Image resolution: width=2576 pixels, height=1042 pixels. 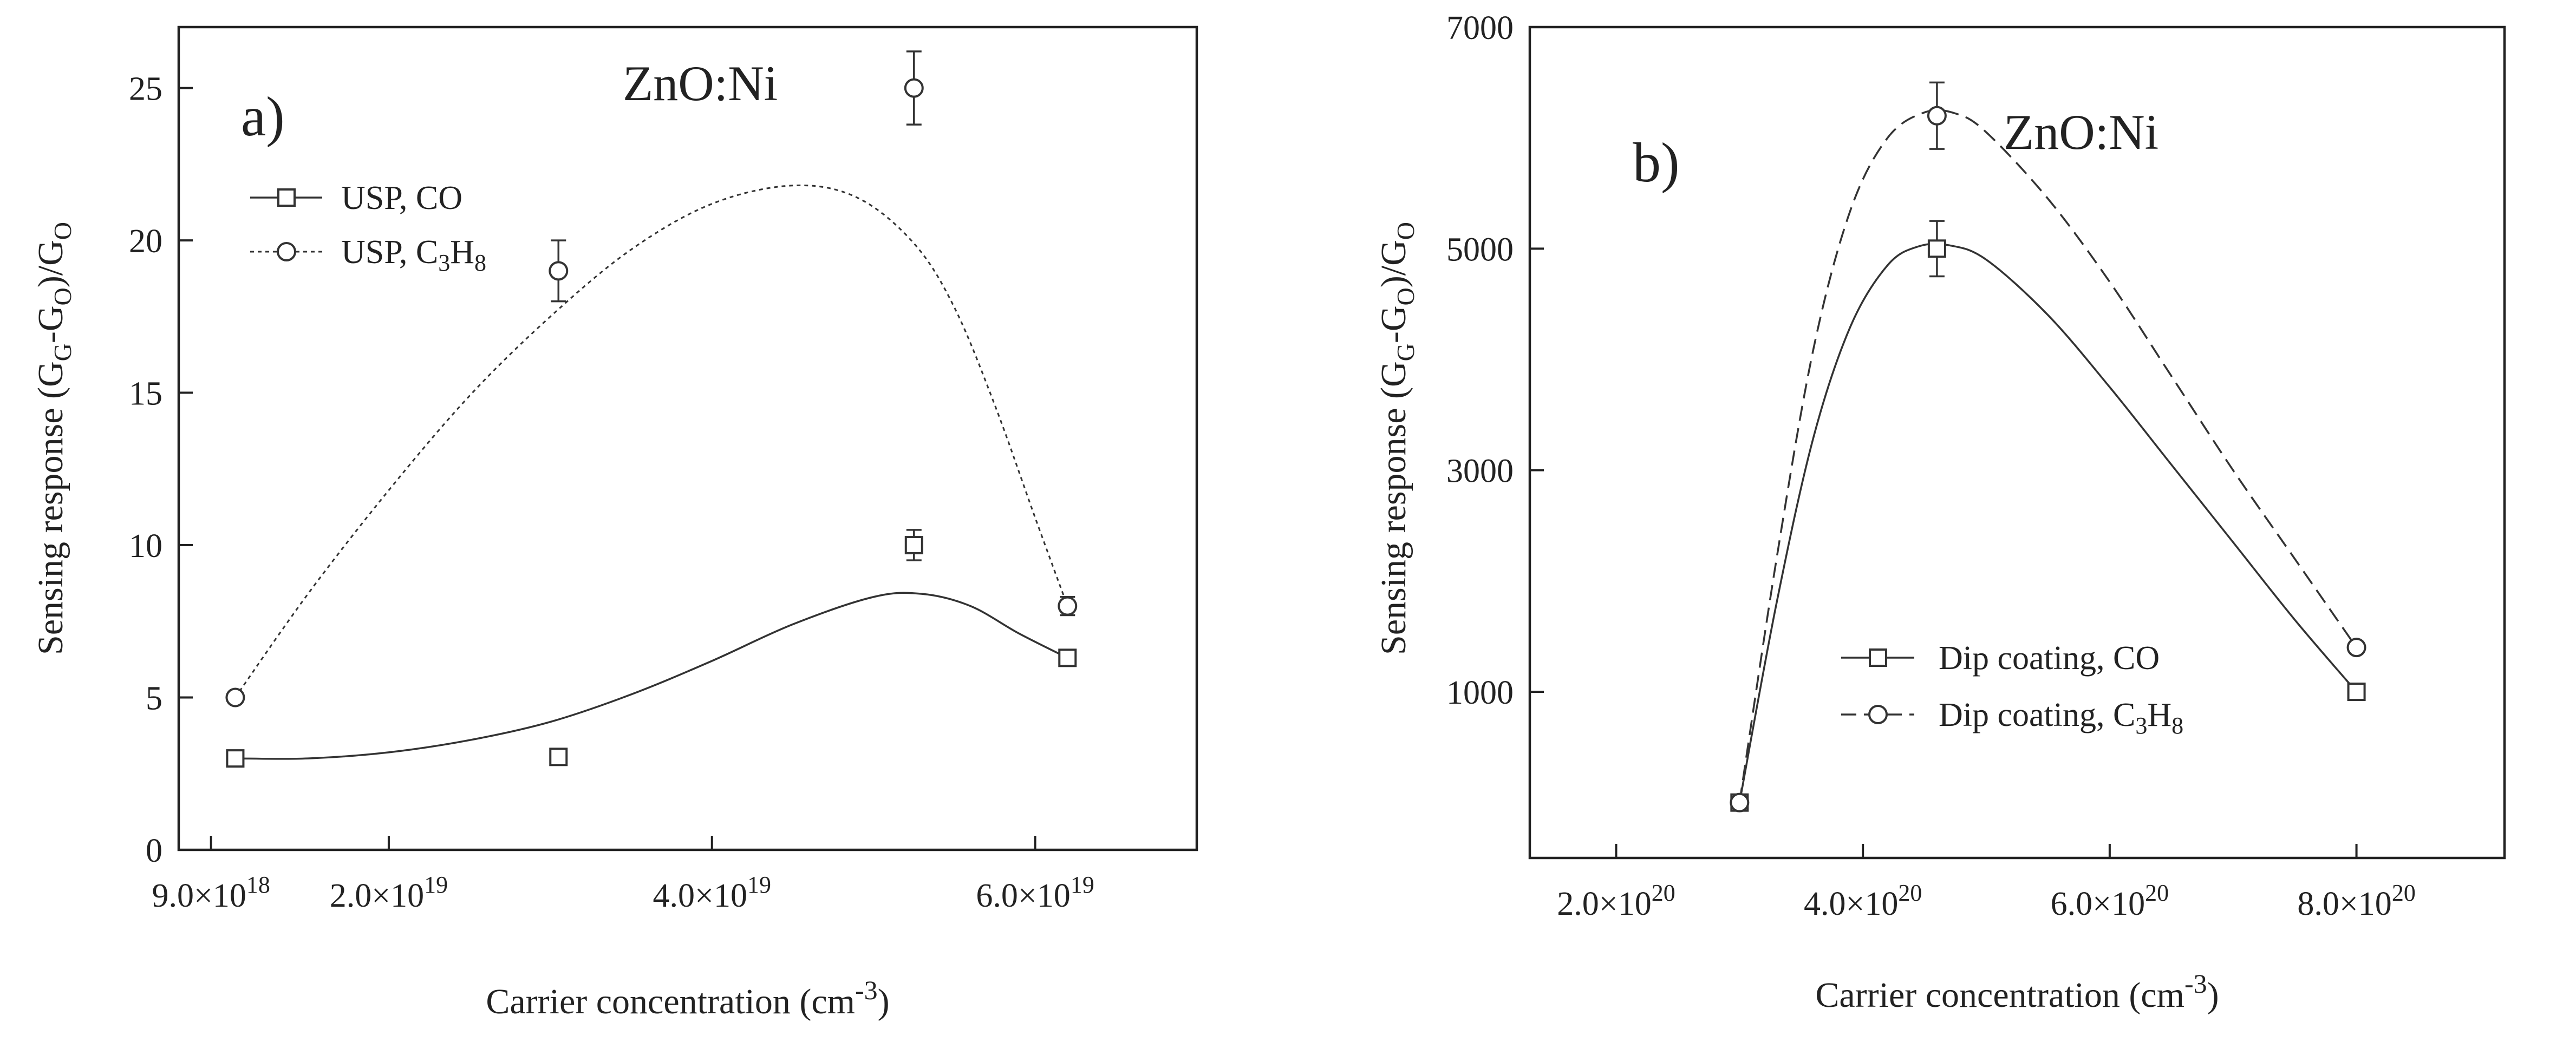 What do you see at coordinates (413, 255) in the screenshot?
I see `legend-usp-c3h8-label: USP, C3H8` at bounding box center [413, 255].